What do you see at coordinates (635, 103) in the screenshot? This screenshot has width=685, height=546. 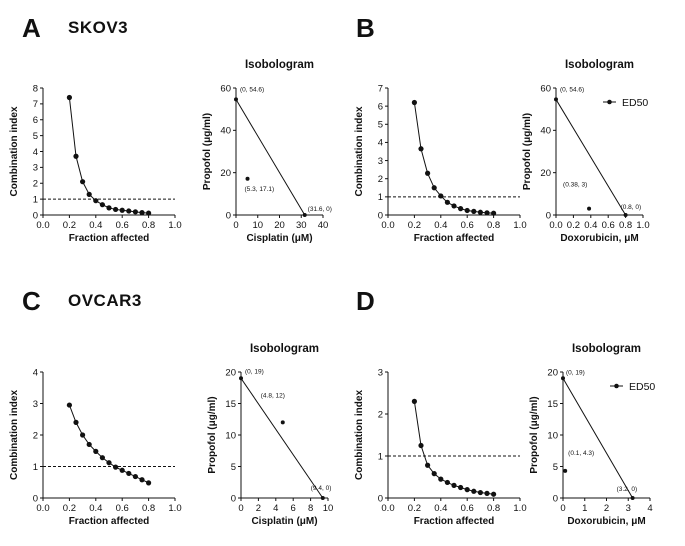 I see `legend-label: ED50` at bounding box center [635, 103].